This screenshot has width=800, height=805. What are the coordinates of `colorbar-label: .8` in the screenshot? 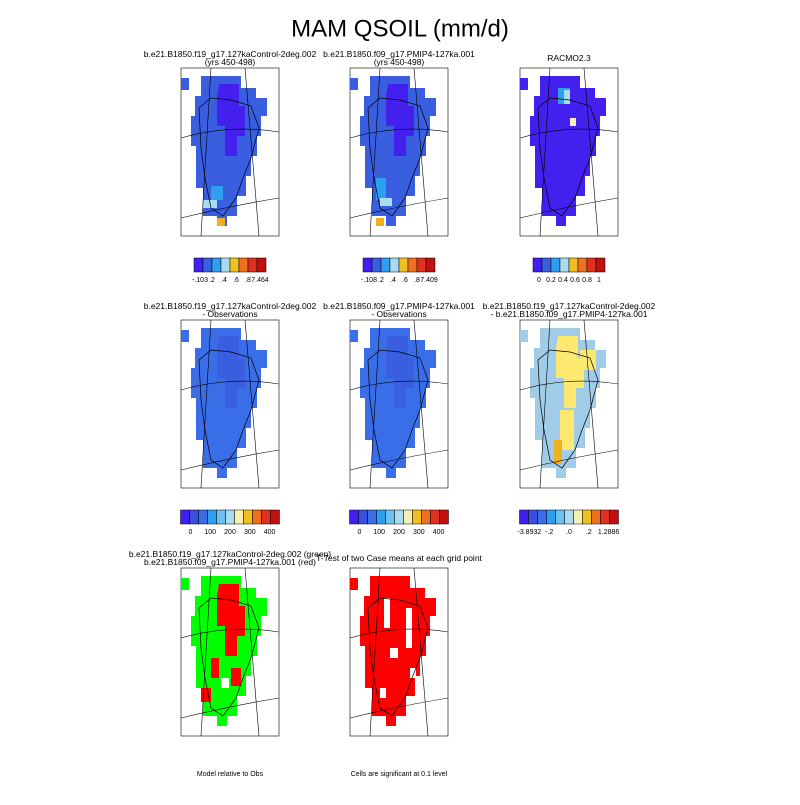 It's located at (417, 280).